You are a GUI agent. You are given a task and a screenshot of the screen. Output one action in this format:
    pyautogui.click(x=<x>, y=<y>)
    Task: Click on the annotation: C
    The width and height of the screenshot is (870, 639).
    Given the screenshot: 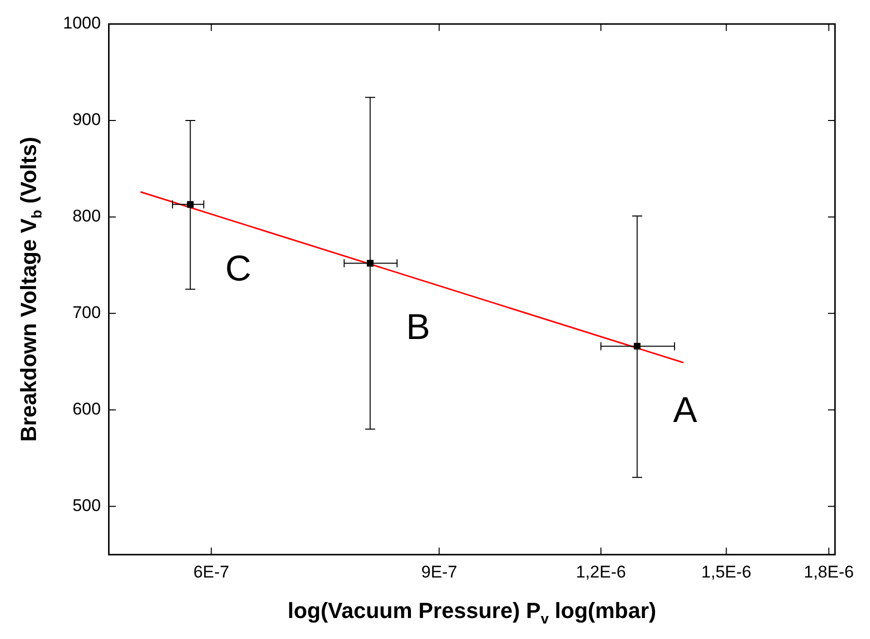 What is the action you would take?
    pyautogui.click(x=238, y=267)
    